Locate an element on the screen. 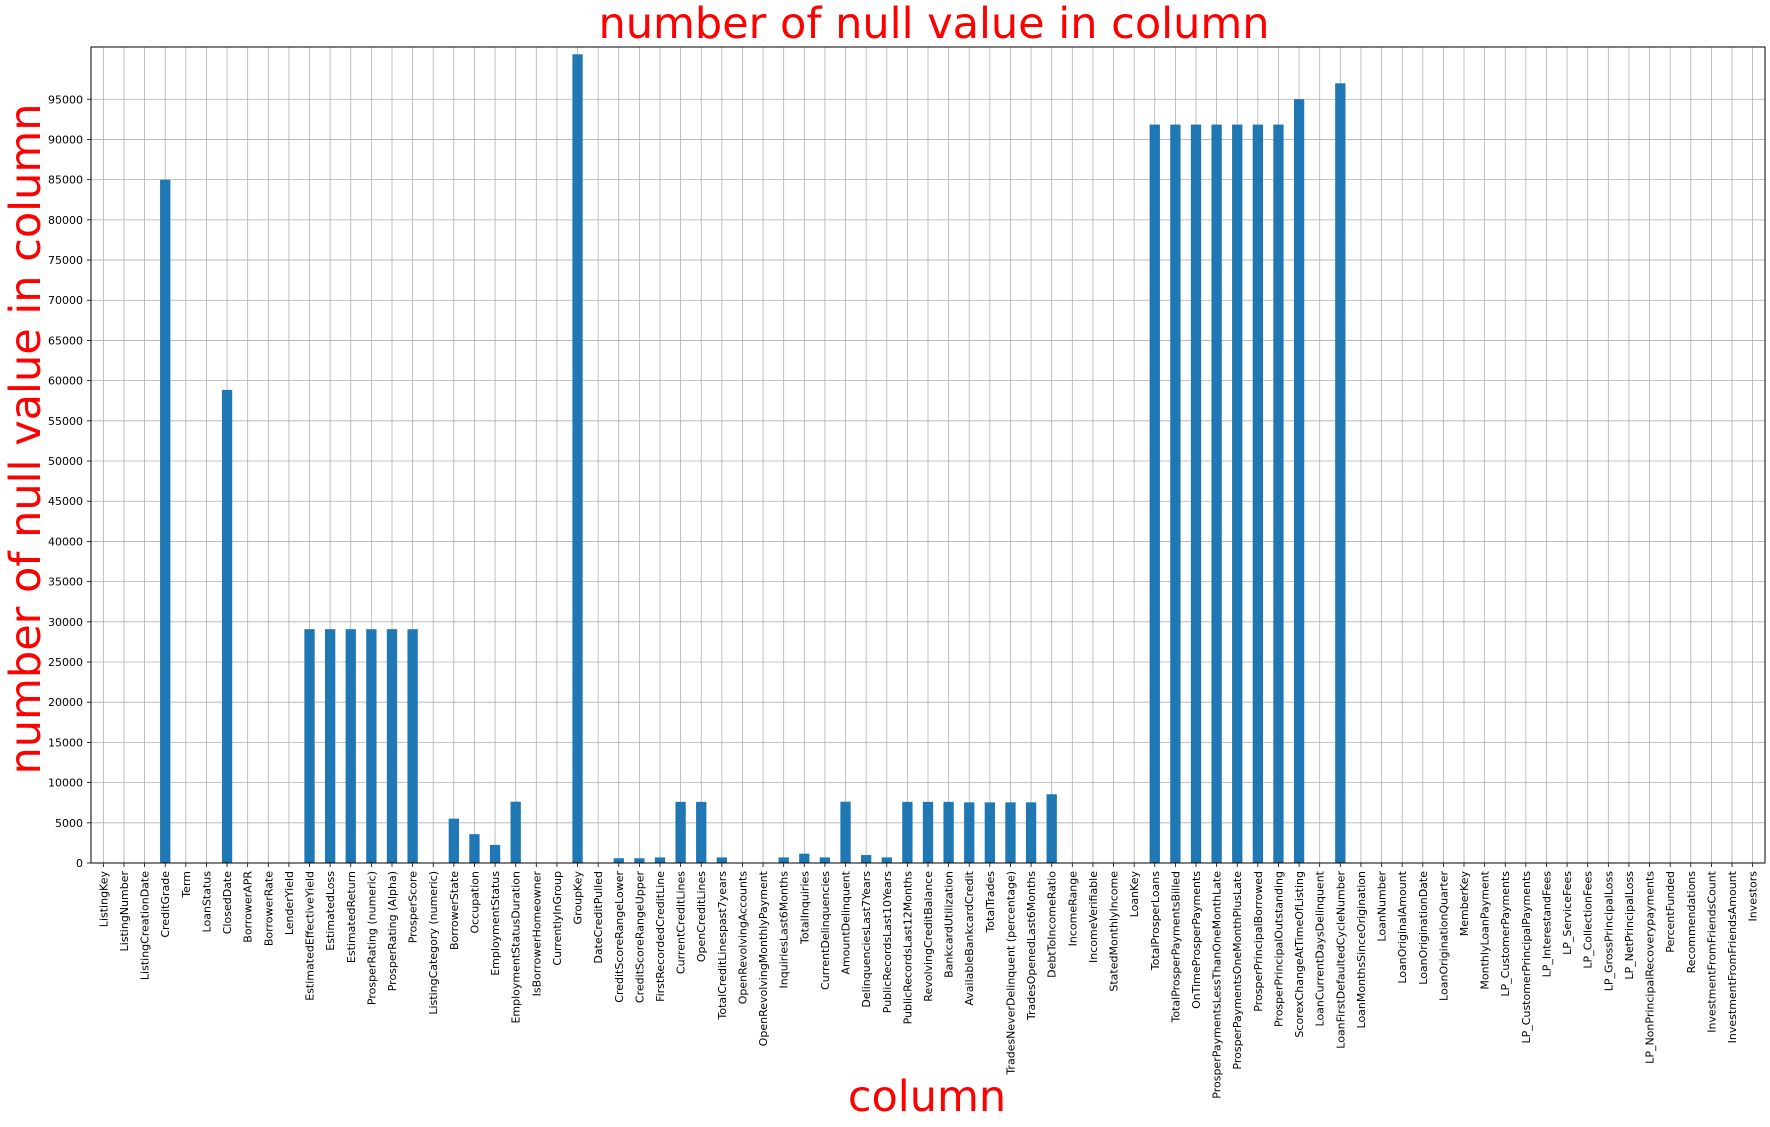 The height and width of the screenshot is (1127, 1770). x-tick-label: EstimatedLoss is located at coordinates (330, 911).